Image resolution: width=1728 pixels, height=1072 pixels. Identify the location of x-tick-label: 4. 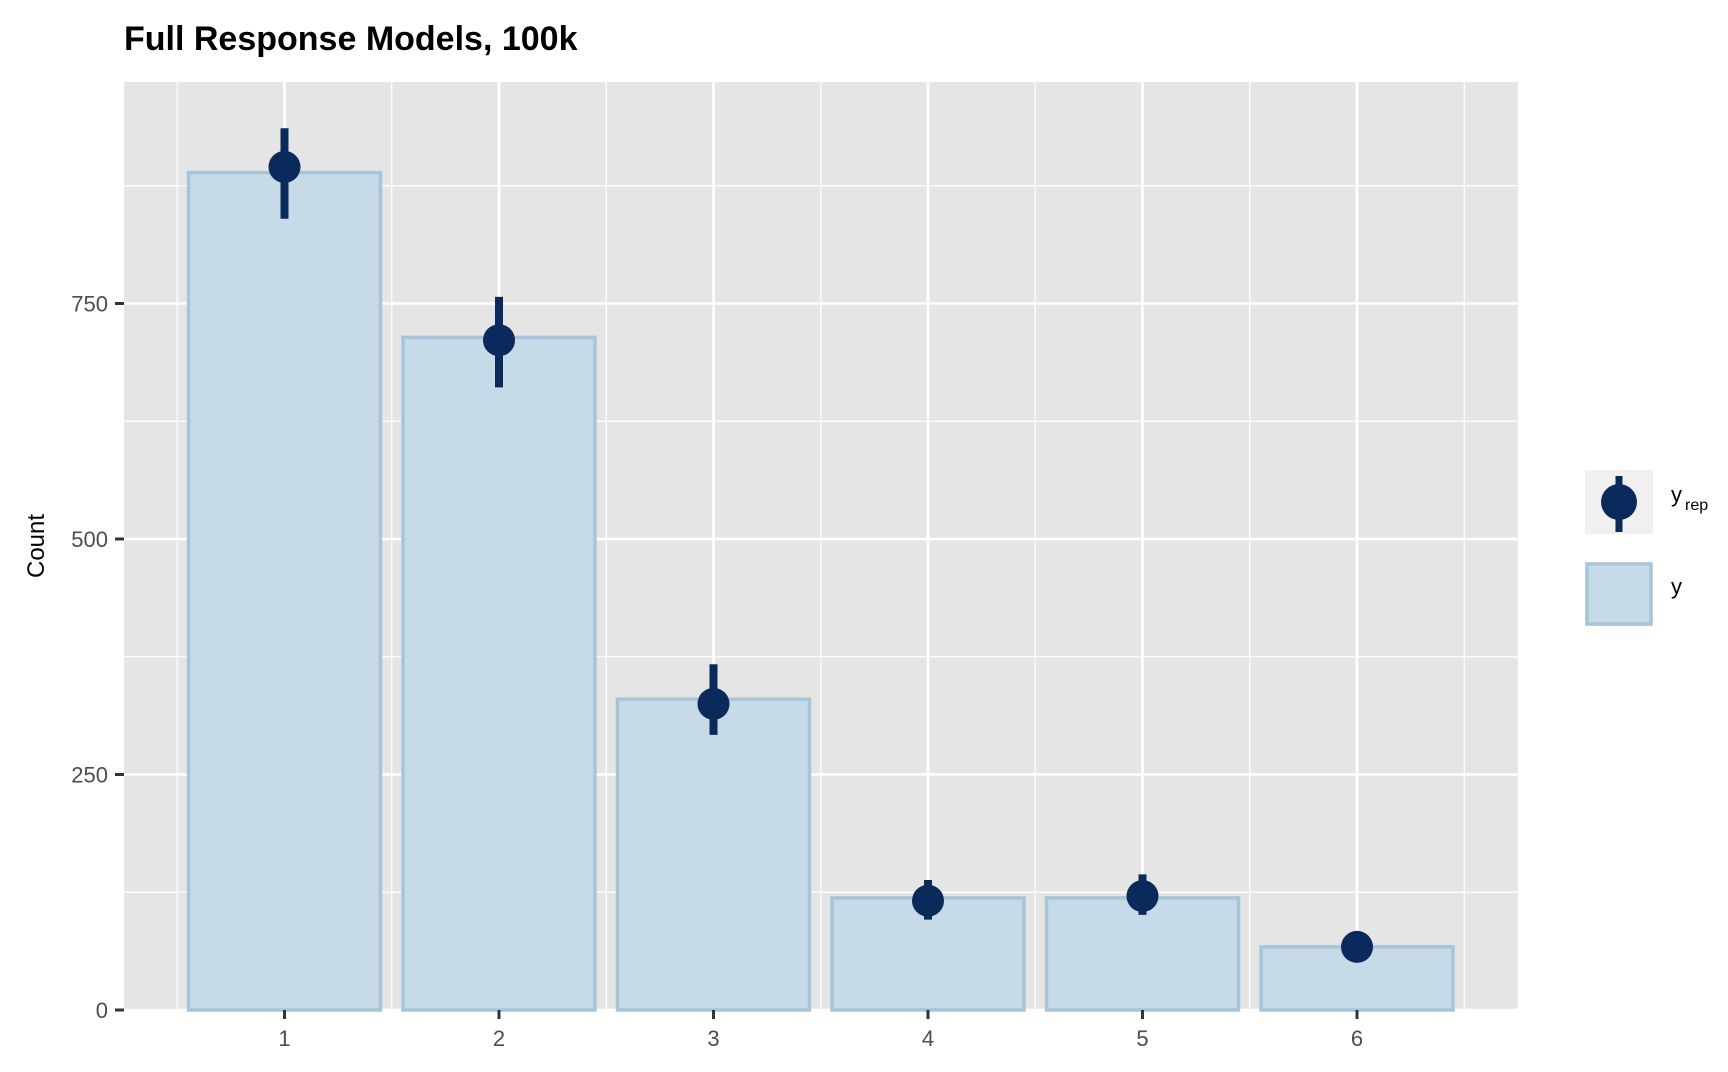
(928, 1038).